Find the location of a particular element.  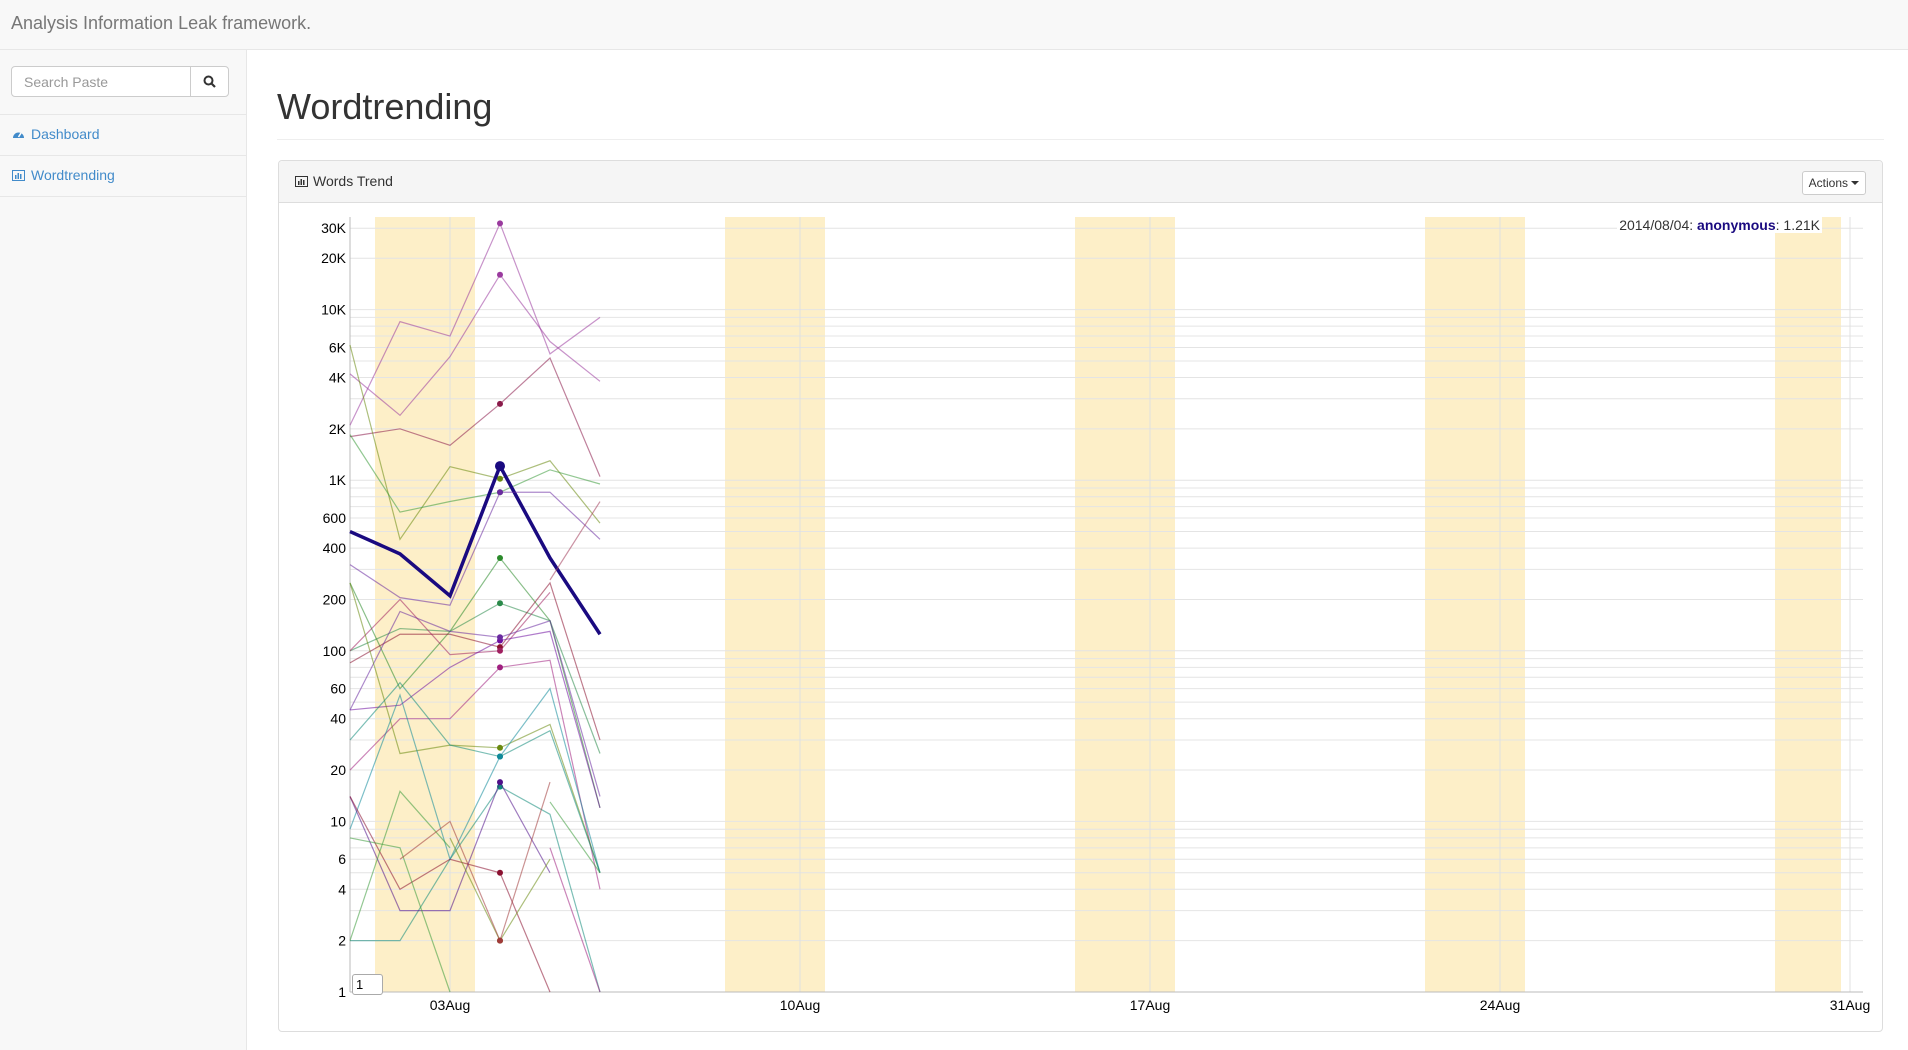

sidebar-item-label: Dashboard is located at coordinates (65, 134).